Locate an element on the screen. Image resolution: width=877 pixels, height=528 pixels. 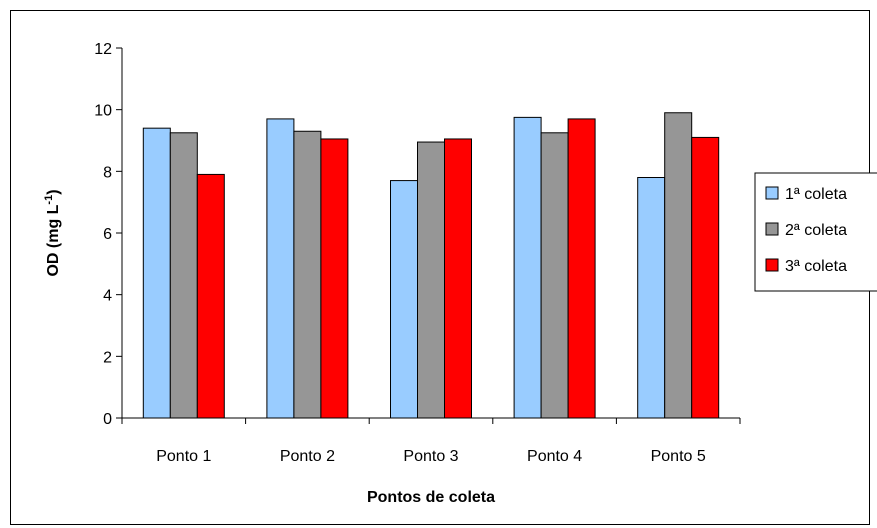
legend-label: 3ª coleta is located at coordinates (816, 266).